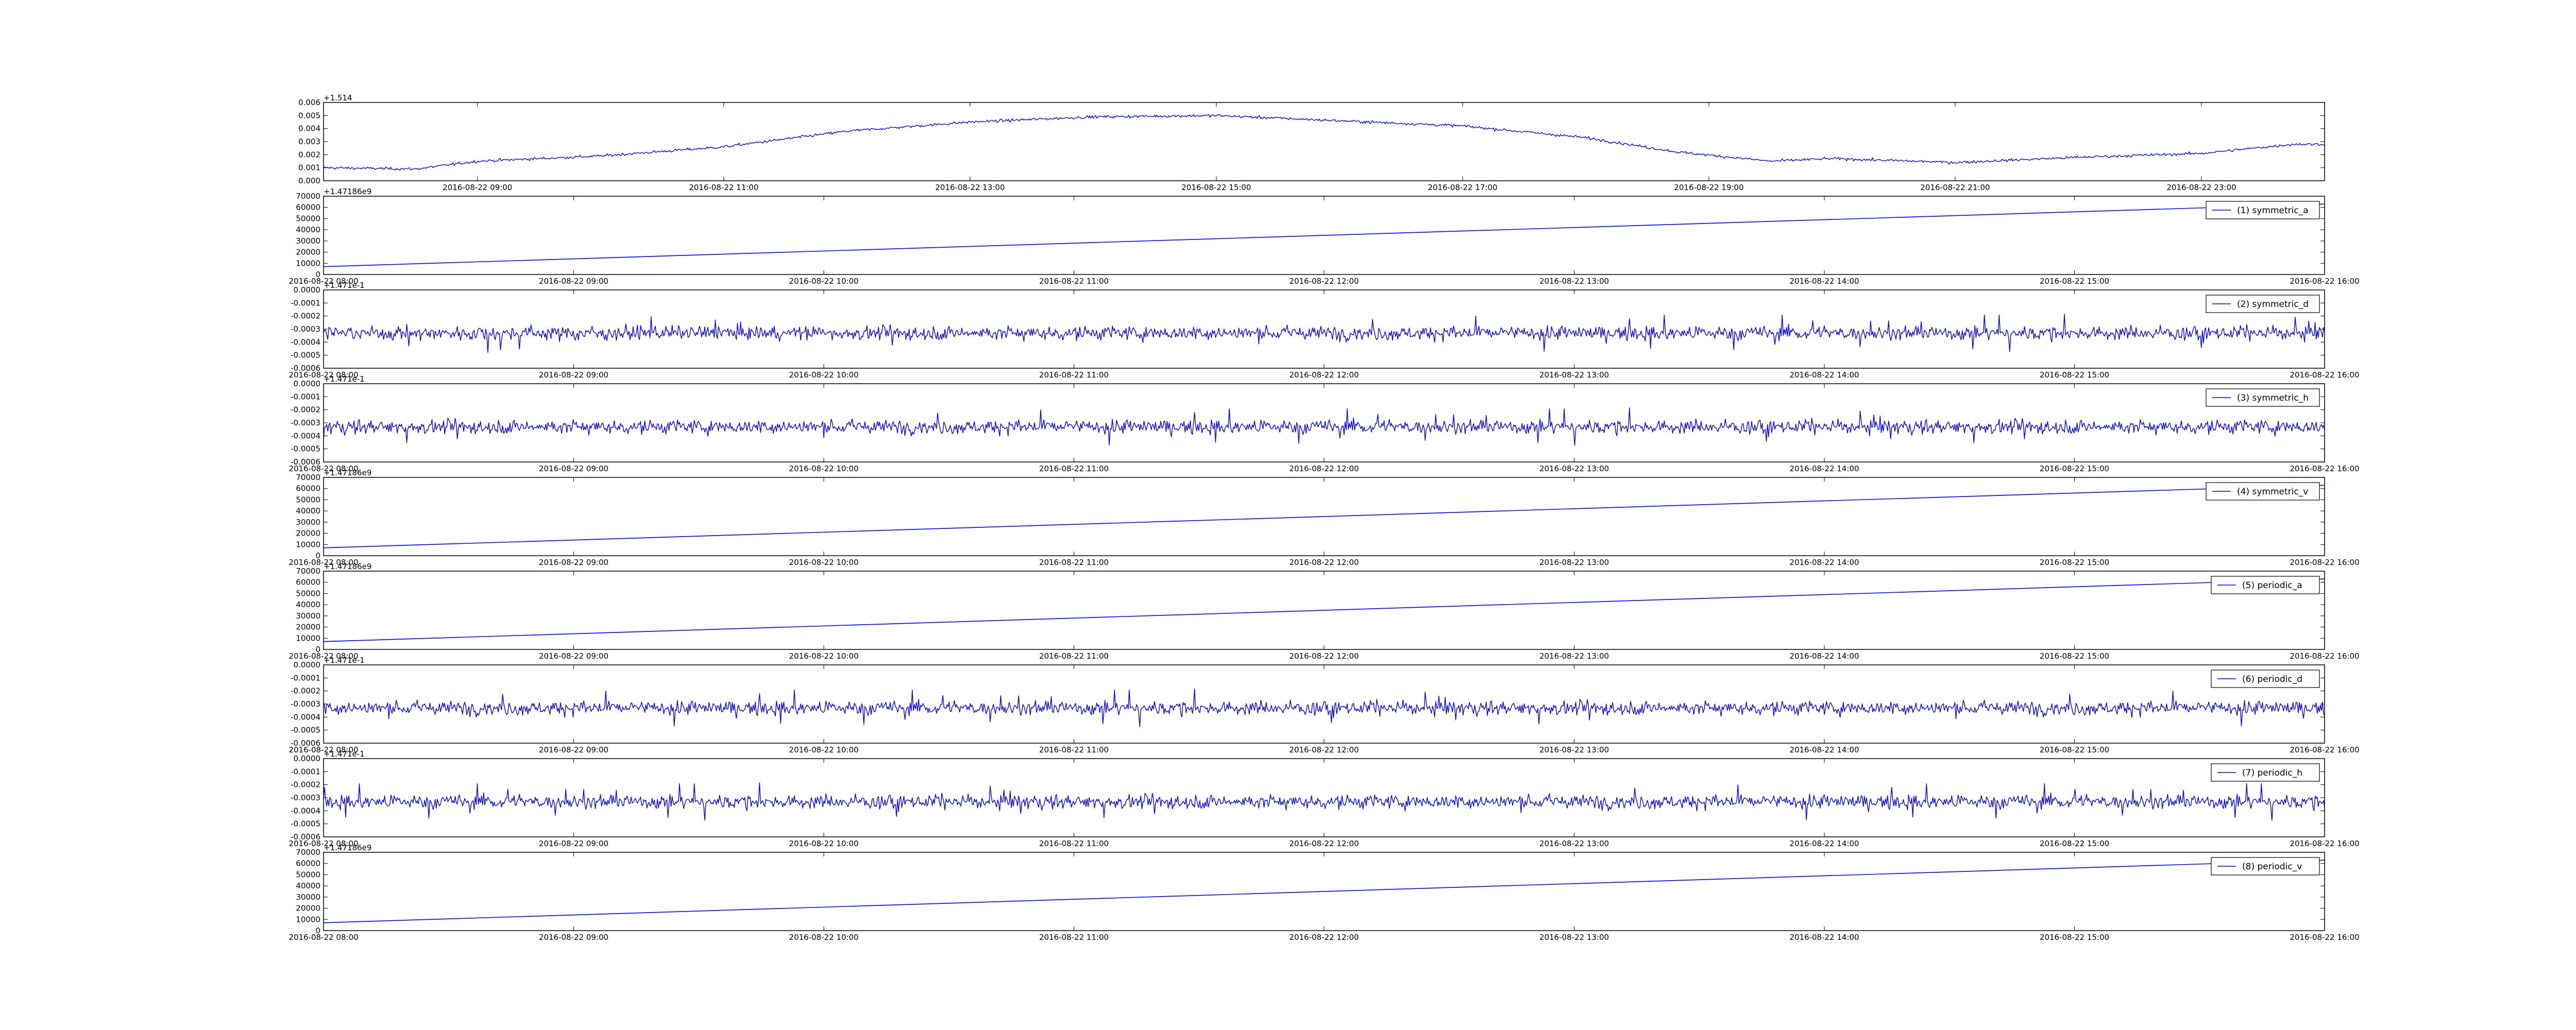  What do you see at coordinates (308, 229) in the screenshot?
I see `y-tick-label: 40000` at bounding box center [308, 229].